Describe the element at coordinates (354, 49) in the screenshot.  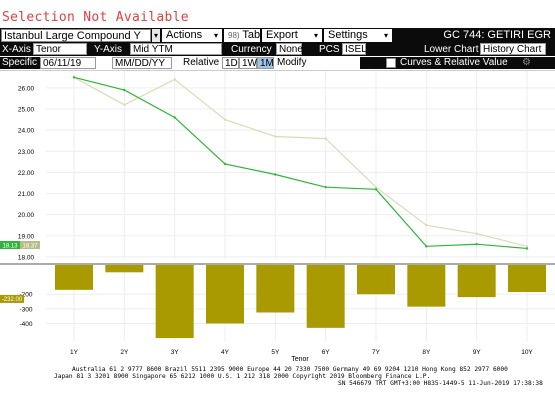
I see `pcs-input: ISEL` at that location.